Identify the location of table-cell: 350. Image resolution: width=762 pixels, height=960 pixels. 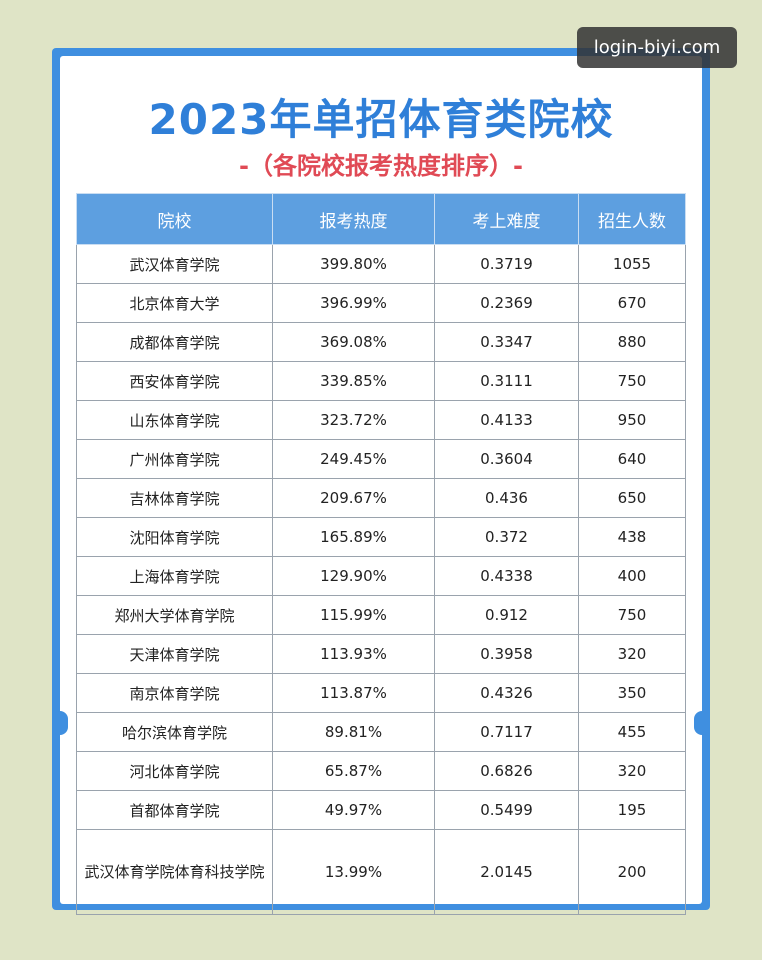
(632, 693).